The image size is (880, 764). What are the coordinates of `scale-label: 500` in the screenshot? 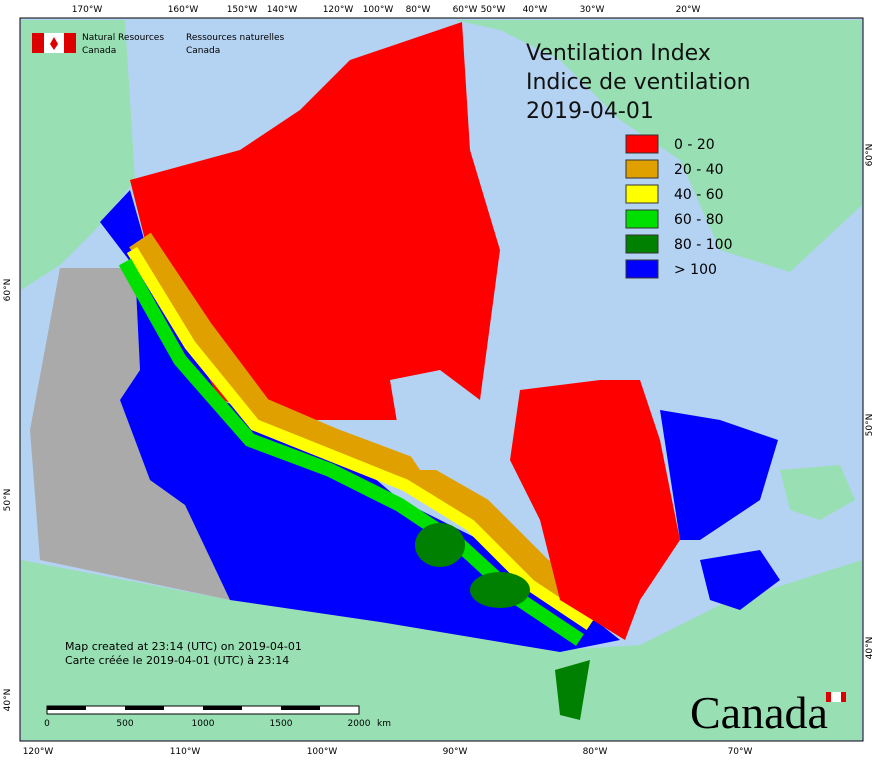 It's located at (124, 724).